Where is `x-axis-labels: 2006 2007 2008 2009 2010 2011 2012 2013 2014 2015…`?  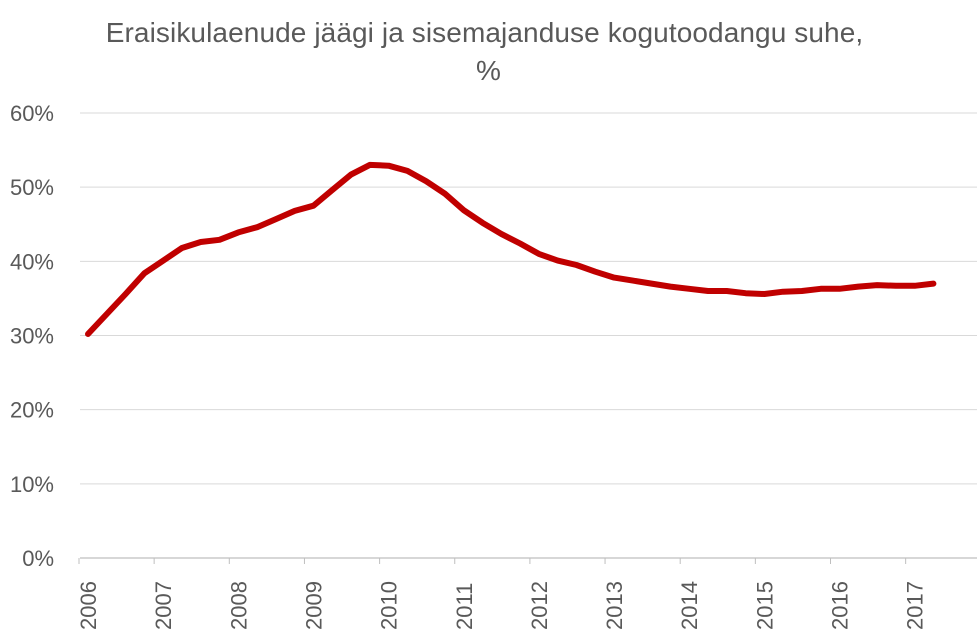 x-axis-labels: 2006 2007 2008 2009 2010 2011 2012 2013 2014 2015… is located at coordinates (502, 605).